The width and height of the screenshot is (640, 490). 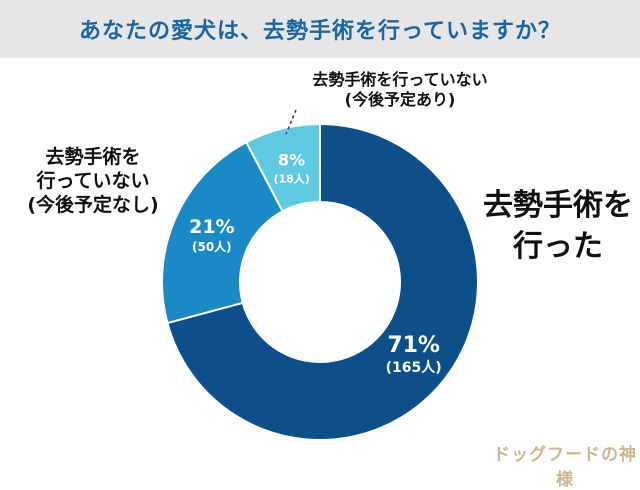 I want to click on callout-planned-line-1: 去勢手術を行っていない, so click(x=400, y=79).